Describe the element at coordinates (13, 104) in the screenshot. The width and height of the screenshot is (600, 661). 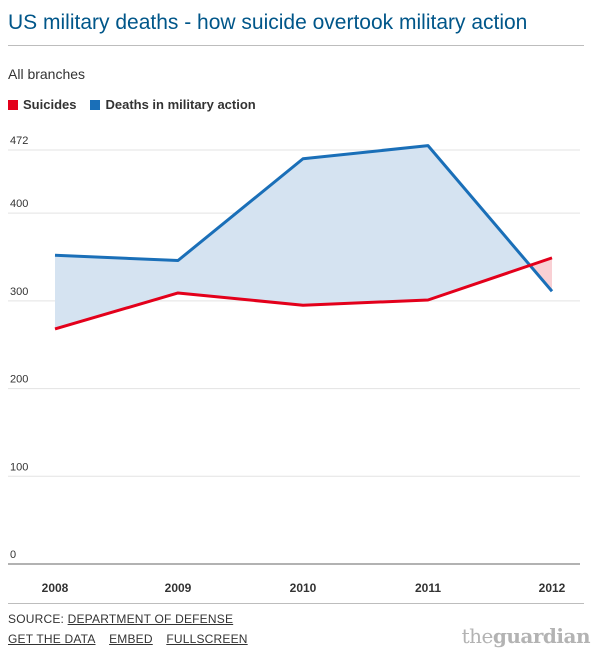
I see `legend-swatch-suicides` at that location.